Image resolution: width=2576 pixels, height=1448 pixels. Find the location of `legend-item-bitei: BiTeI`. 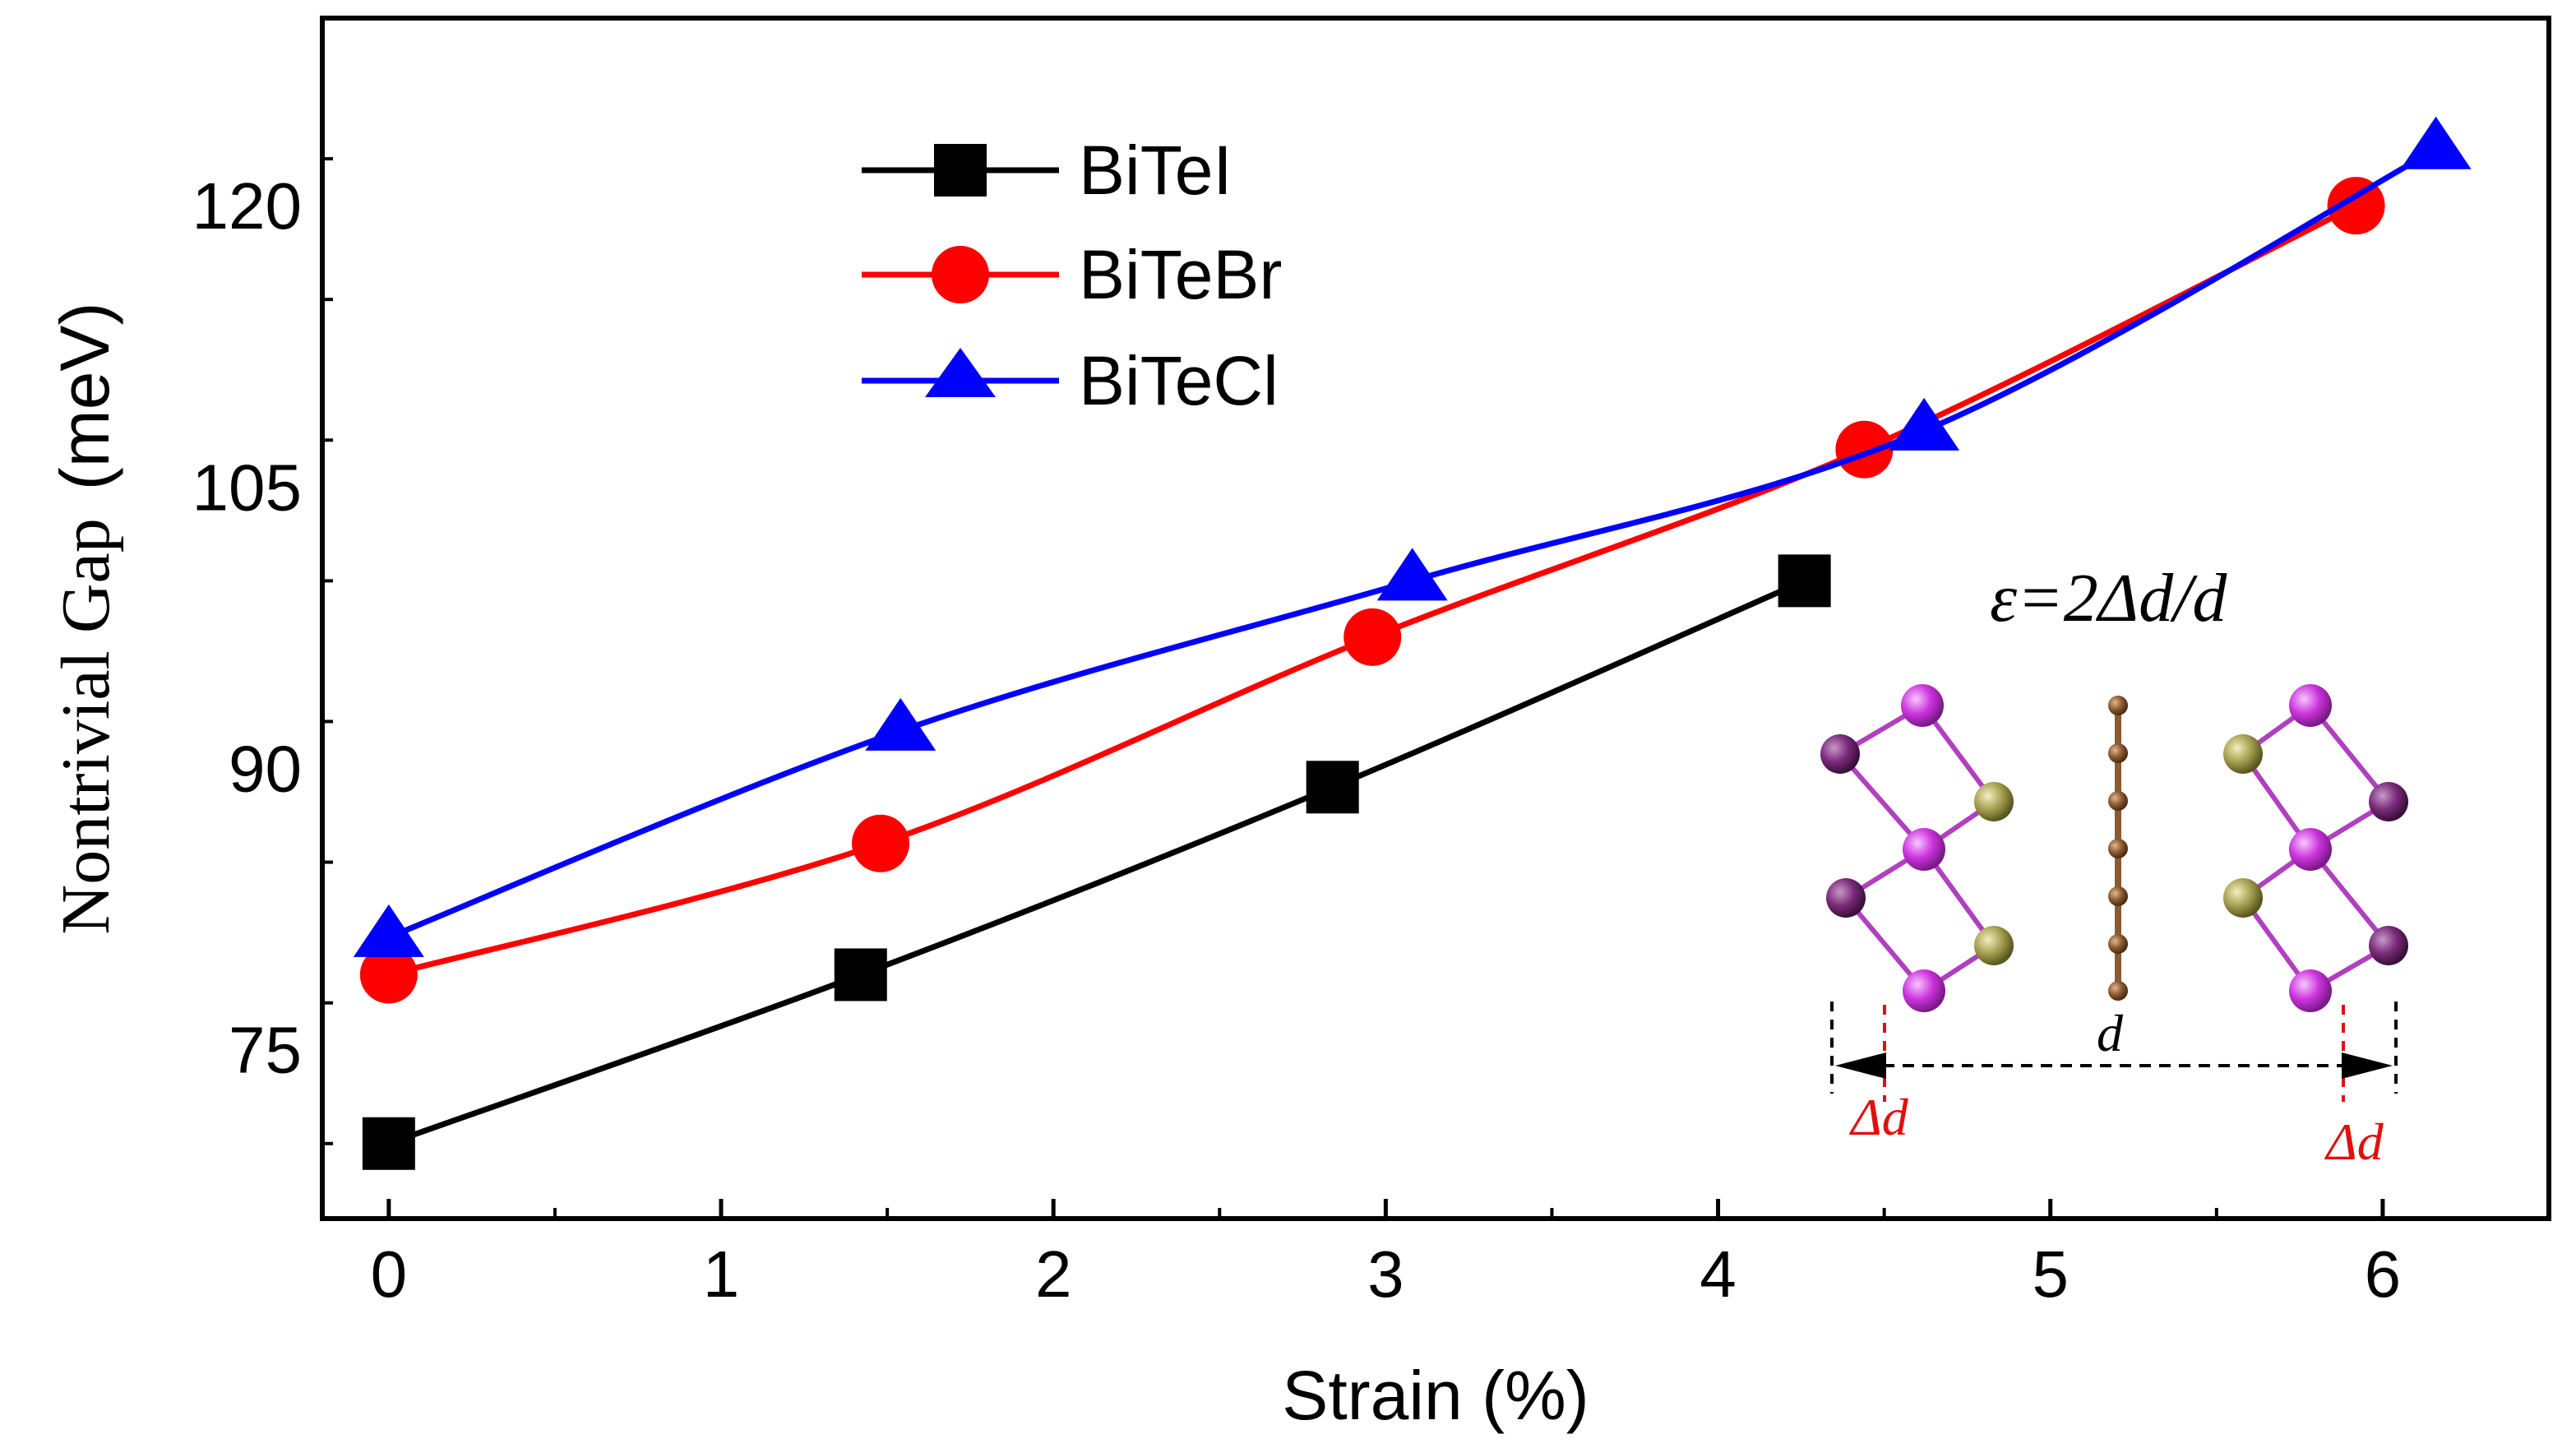

legend-item-bitei: BiTeI is located at coordinates (1047, 170).